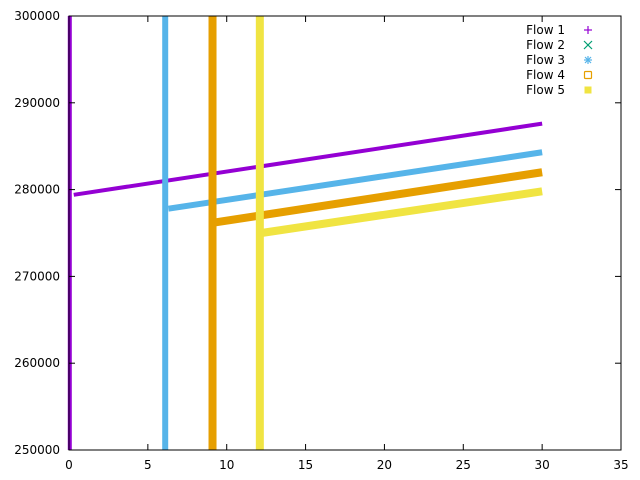  What do you see at coordinates (305, 465) in the screenshot?
I see `x-tick-label: 15` at bounding box center [305, 465].